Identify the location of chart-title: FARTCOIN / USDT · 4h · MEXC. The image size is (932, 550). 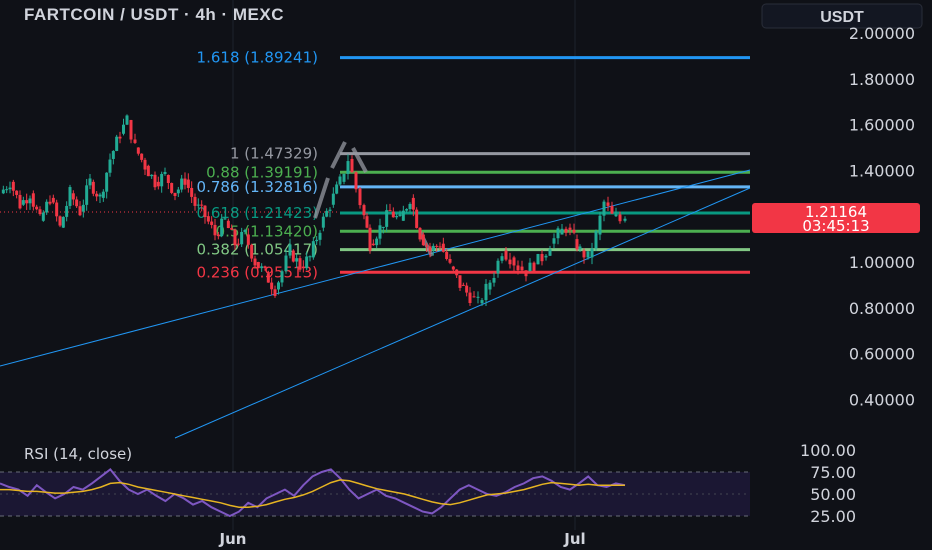
(154, 14).